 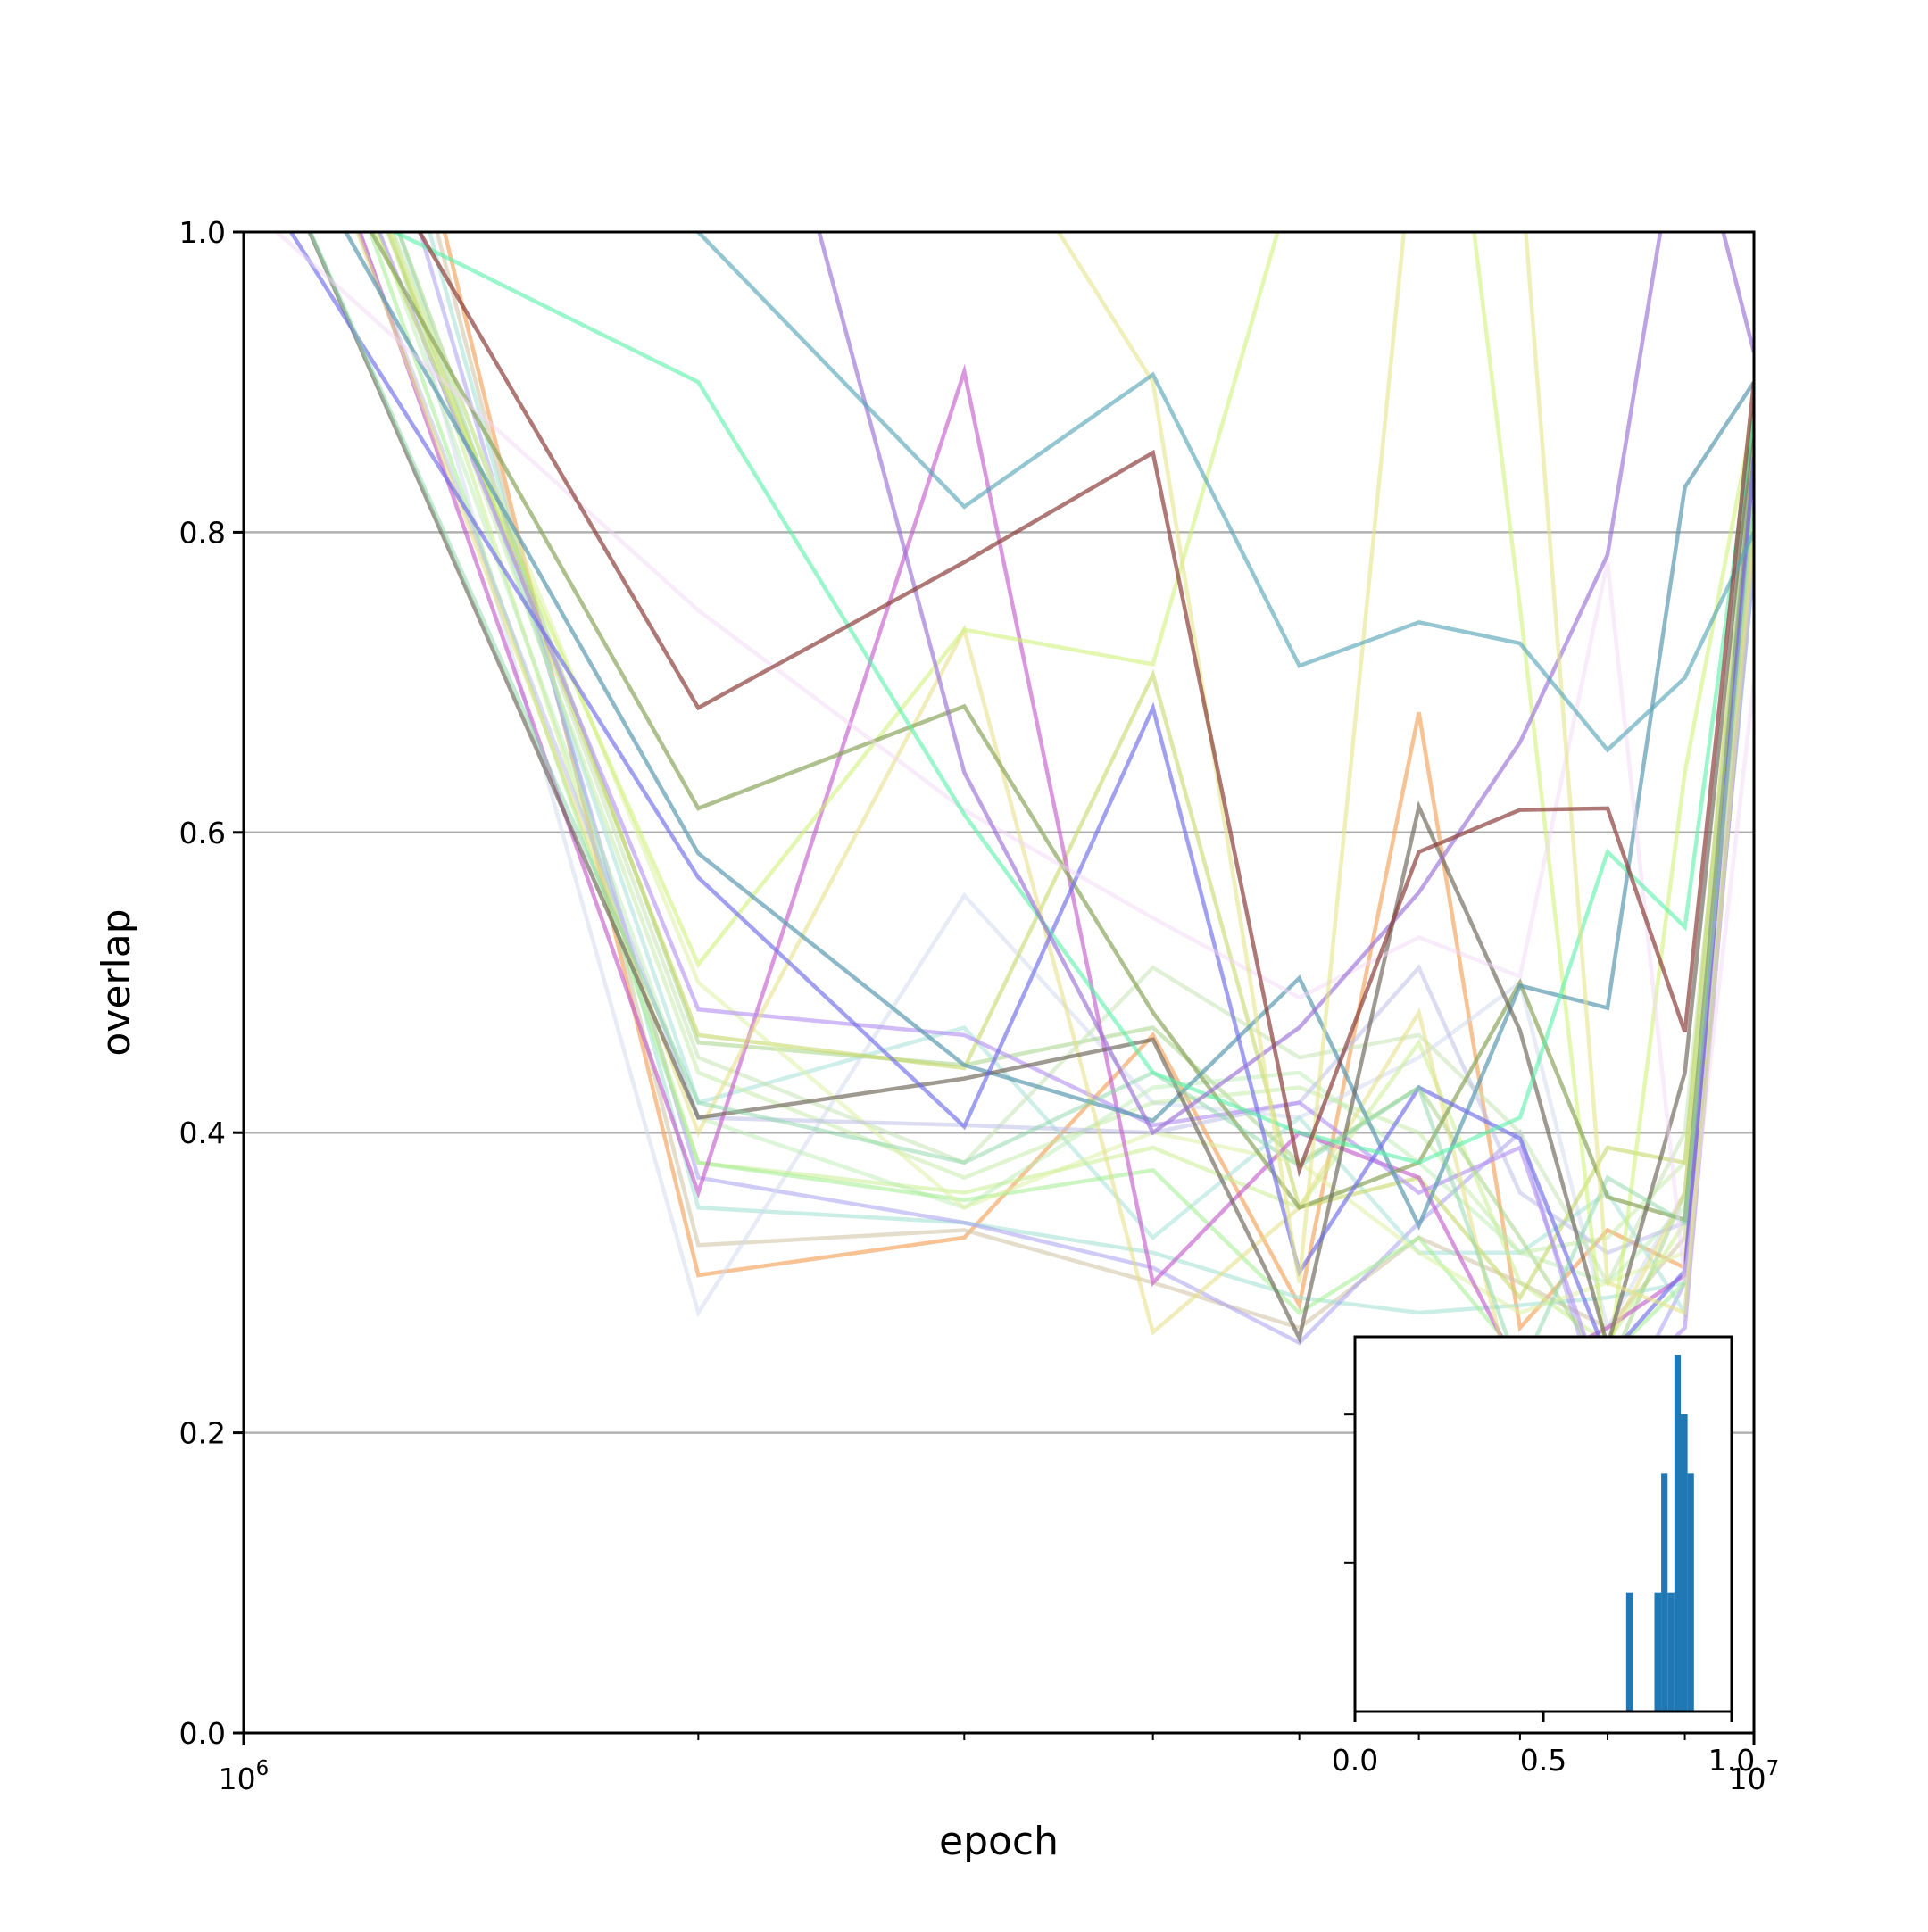 I want to click on y-tick-label: 0.6, so click(x=202, y=833).